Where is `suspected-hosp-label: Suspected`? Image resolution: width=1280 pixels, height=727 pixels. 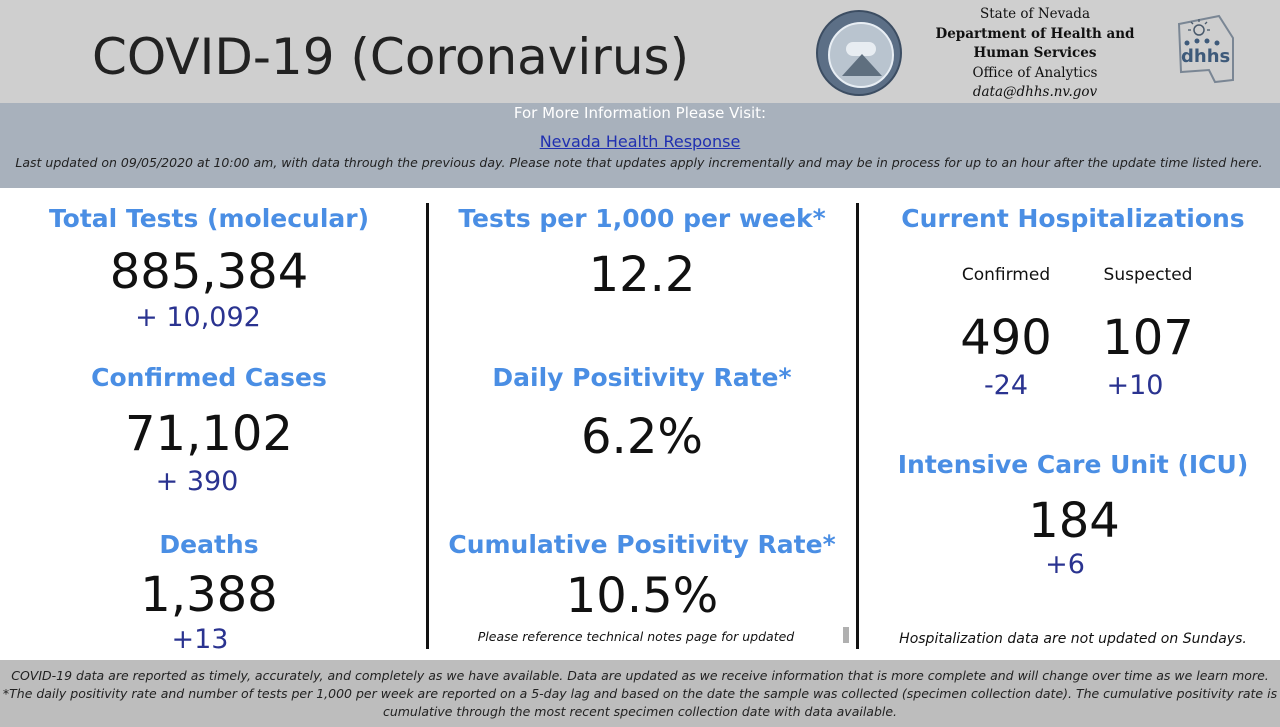 suspected-hosp-label: Suspected is located at coordinates (1148, 275).